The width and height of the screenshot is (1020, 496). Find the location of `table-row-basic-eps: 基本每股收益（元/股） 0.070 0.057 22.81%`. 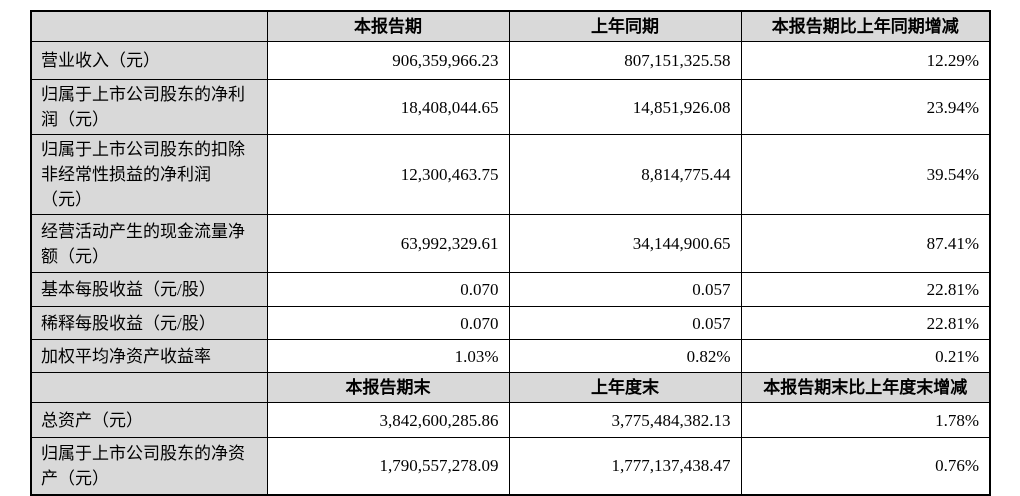

table-row-basic-eps: 基本每股收益（元/股） 0.070 0.057 22.81% is located at coordinates (510, 289).